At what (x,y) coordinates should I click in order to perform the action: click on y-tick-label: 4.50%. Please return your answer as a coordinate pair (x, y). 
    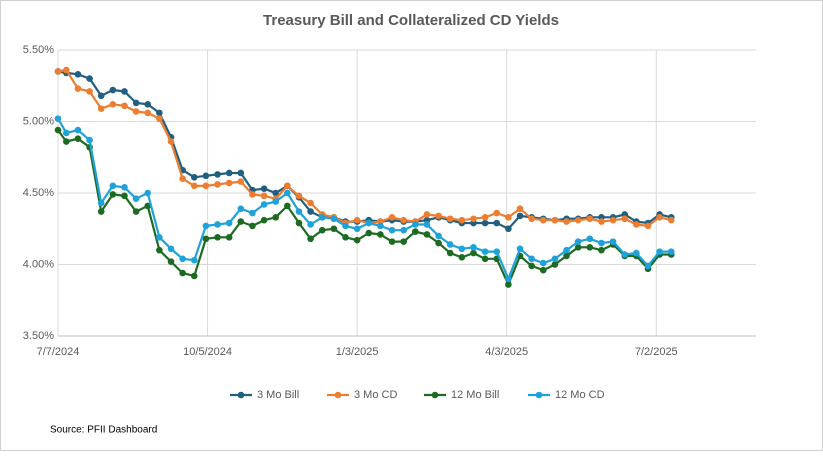
    Looking at the image, I should click on (38, 193).